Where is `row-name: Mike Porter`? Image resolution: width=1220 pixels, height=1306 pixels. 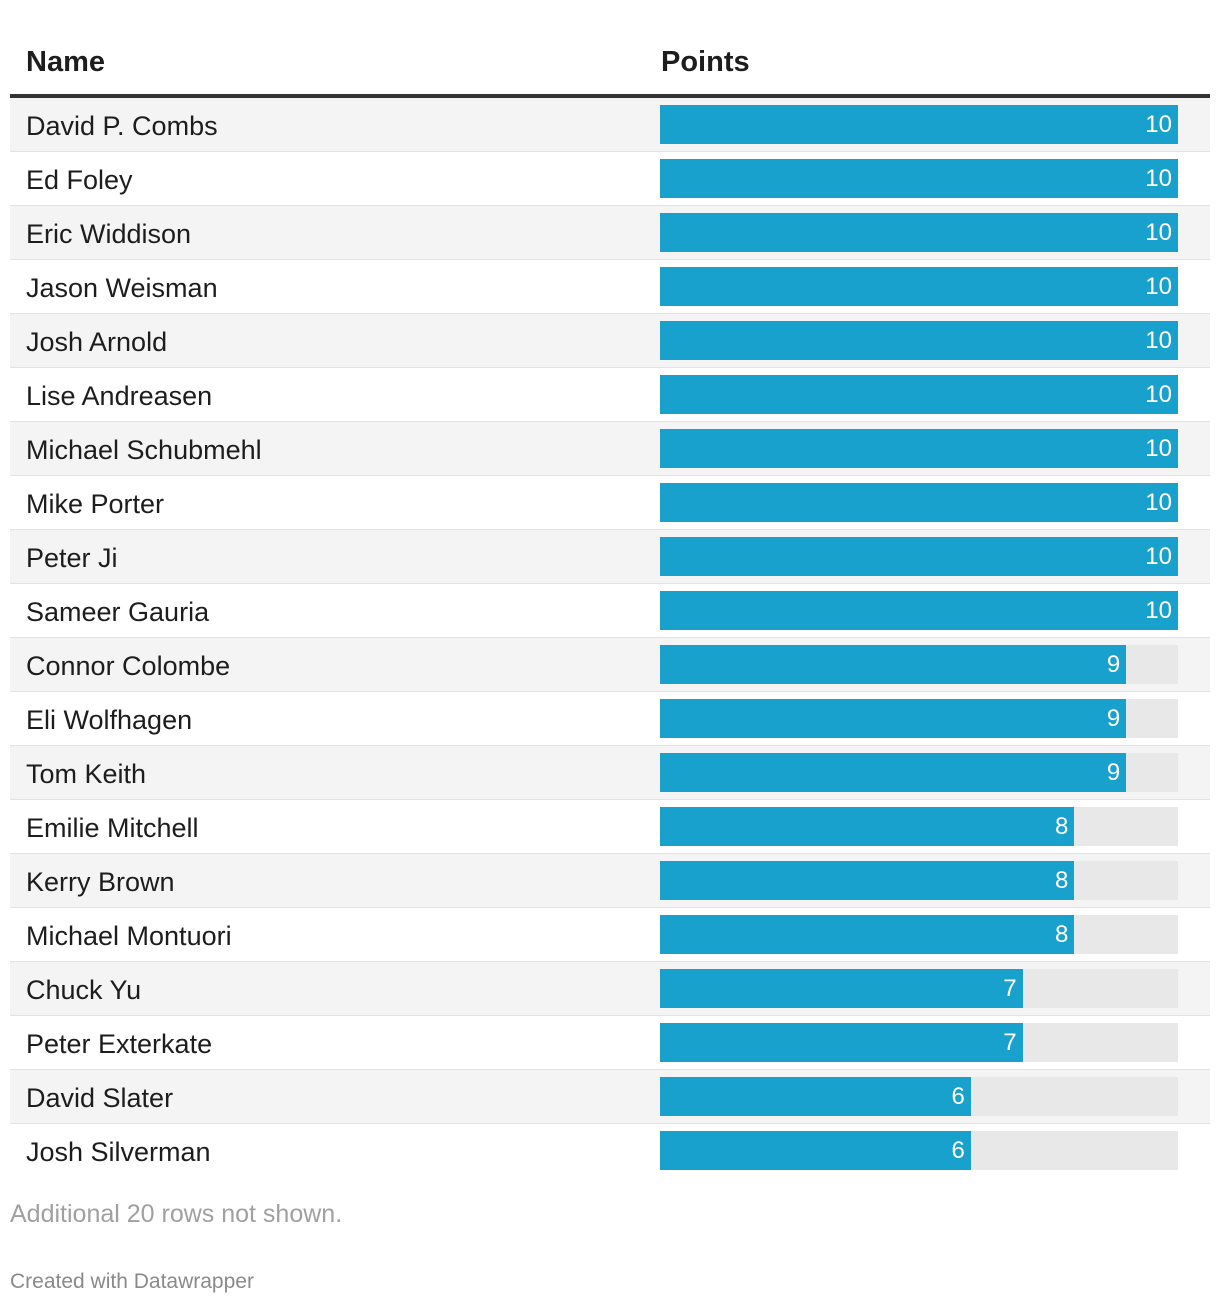 row-name: Mike Porter is located at coordinates (95, 504).